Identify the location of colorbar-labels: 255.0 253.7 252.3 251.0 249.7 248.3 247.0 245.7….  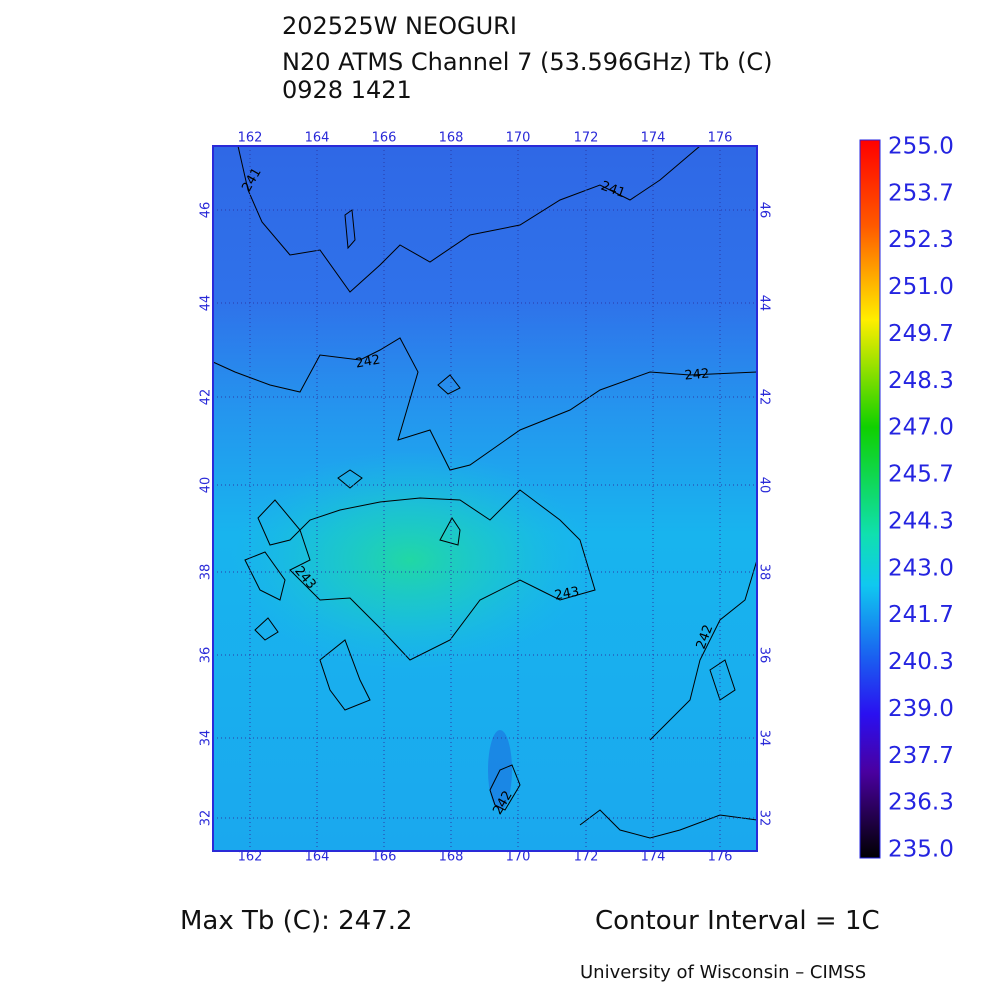
(921, 498).